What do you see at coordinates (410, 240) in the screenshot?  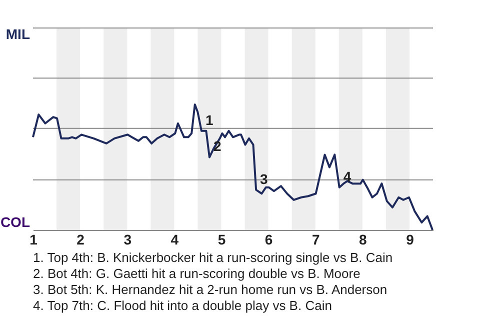 I see `x-tick-label: 9` at bounding box center [410, 240].